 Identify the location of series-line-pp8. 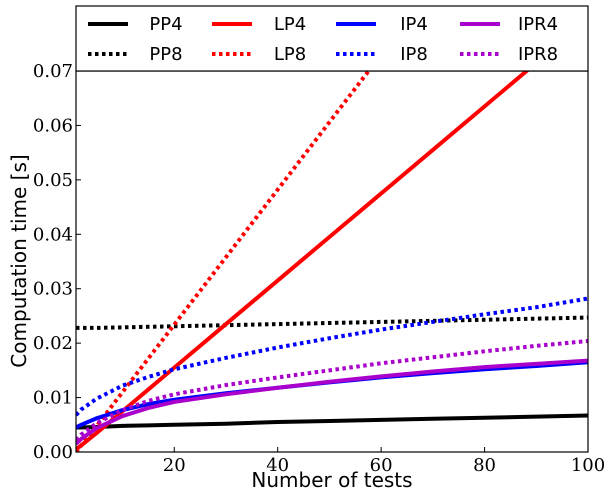
(332, 322).